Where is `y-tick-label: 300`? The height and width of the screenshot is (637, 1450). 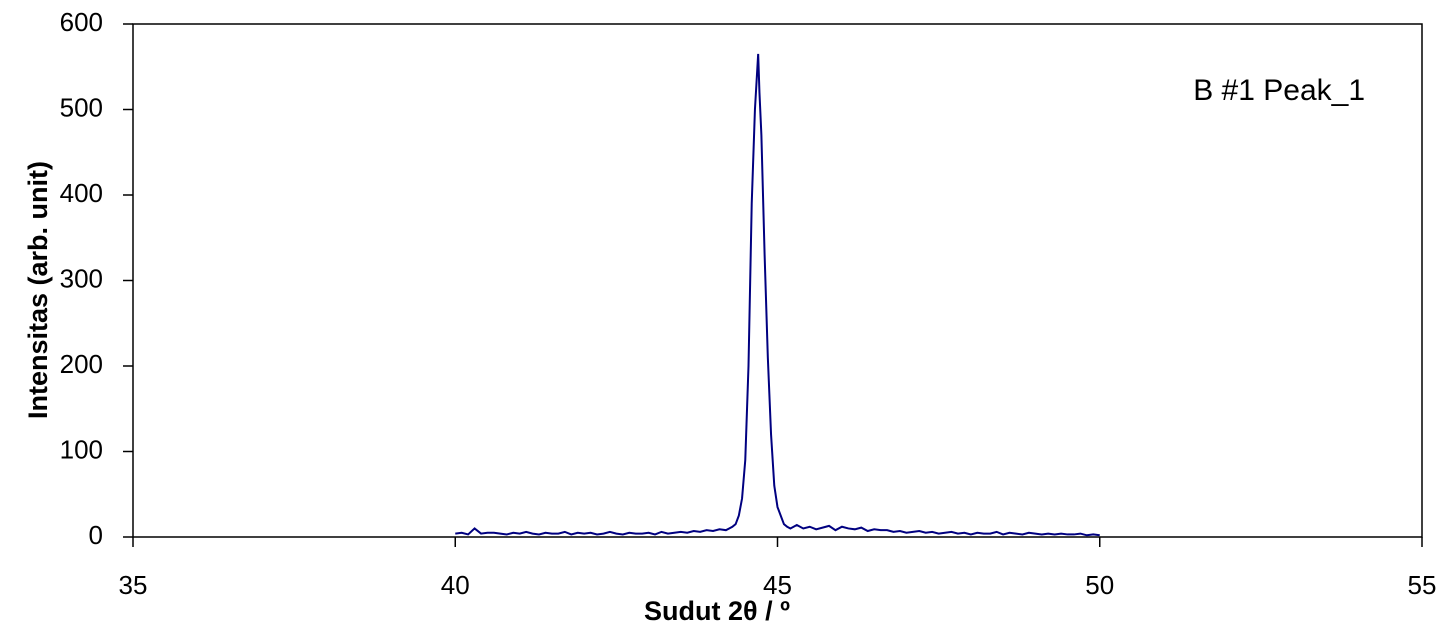
y-tick-label: 300 is located at coordinates (81, 278).